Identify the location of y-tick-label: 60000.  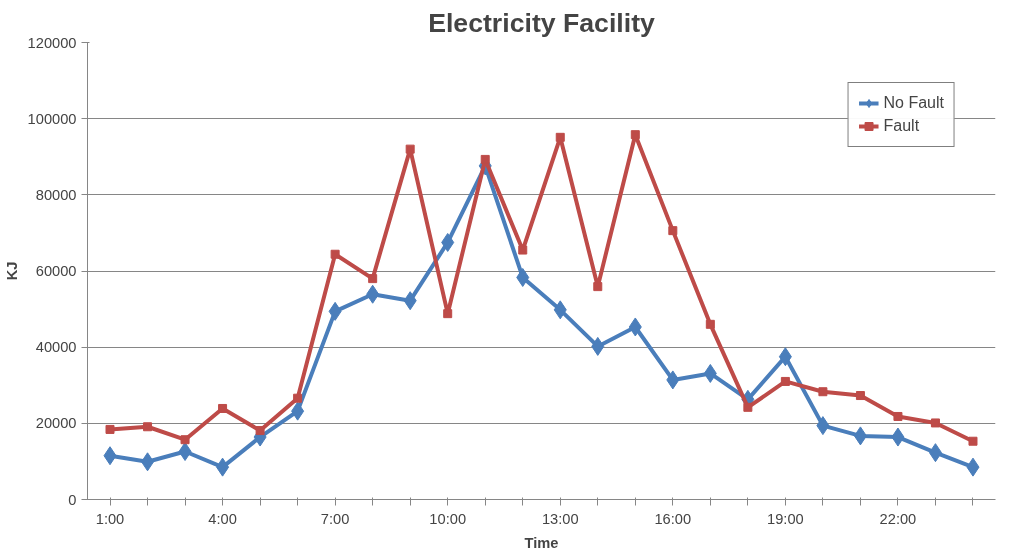
(56, 271).